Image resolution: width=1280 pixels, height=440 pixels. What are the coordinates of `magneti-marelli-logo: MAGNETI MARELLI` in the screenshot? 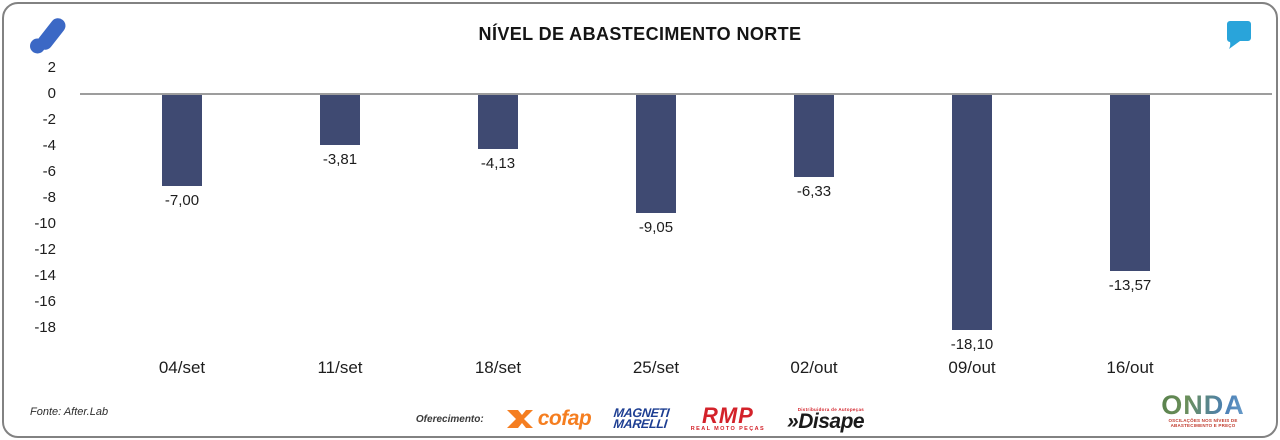 It's located at (641, 418).